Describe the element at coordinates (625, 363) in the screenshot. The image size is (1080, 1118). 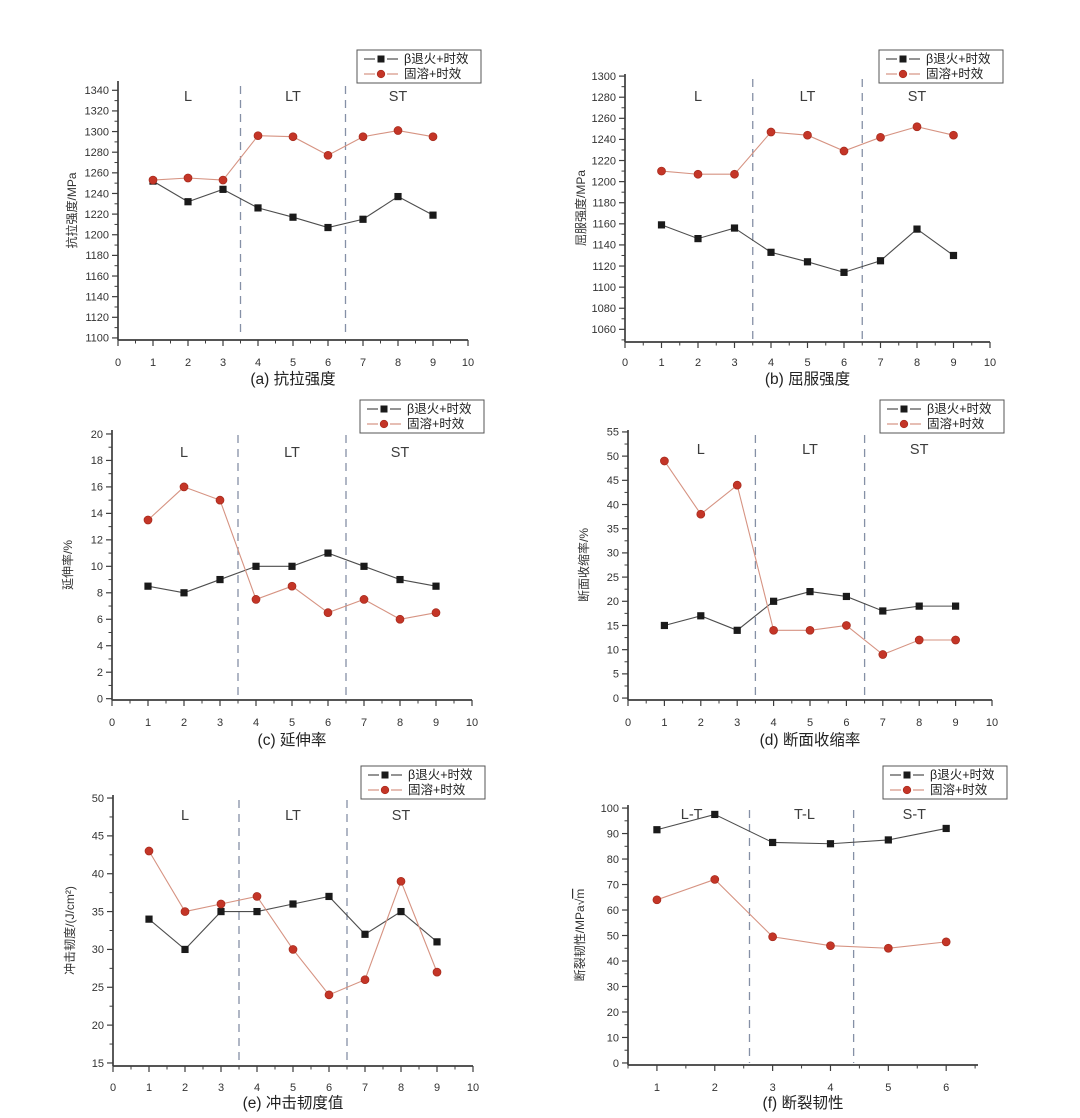
I see `x-tick-label: 0` at that location.